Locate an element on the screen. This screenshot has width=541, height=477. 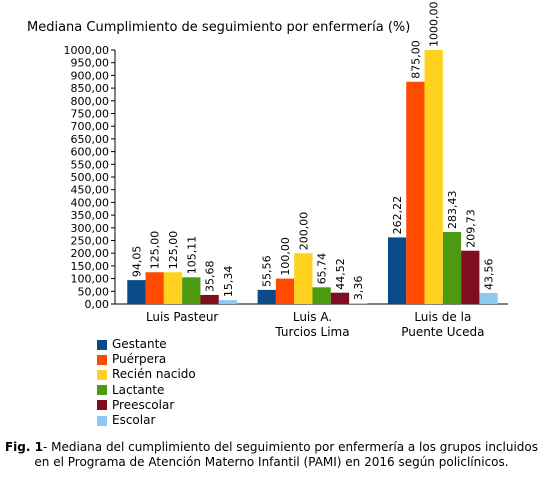
y-tick-label: 100,00 is located at coordinates (90, 279).